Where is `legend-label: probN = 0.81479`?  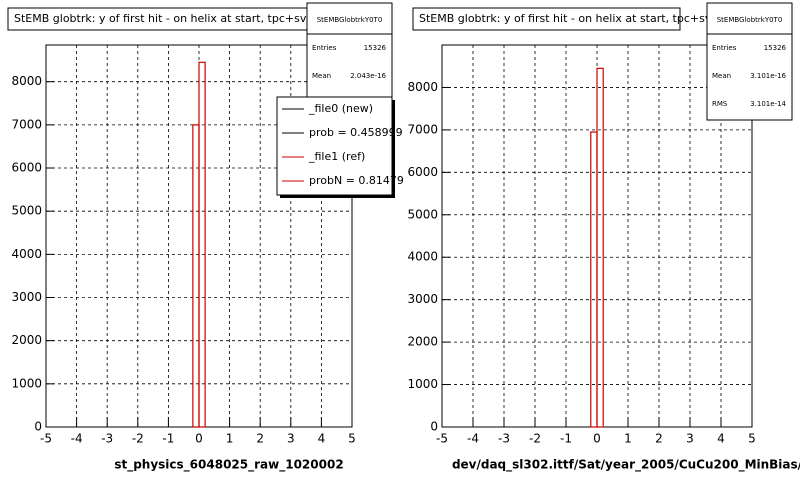 legend-label: probN = 0.81479 is located at coordinates (356, 180).